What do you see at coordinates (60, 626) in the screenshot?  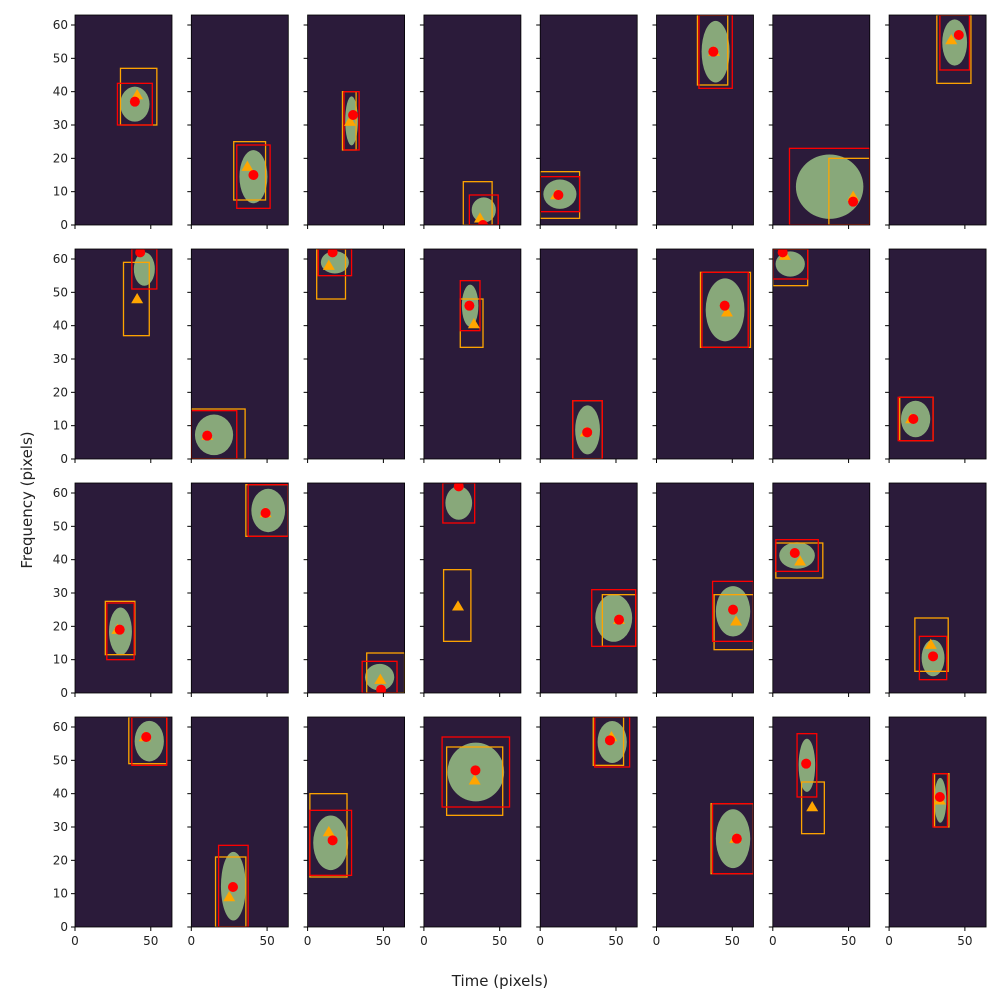 I see `y-tick-label: 20` at bounding box center [60, 626].